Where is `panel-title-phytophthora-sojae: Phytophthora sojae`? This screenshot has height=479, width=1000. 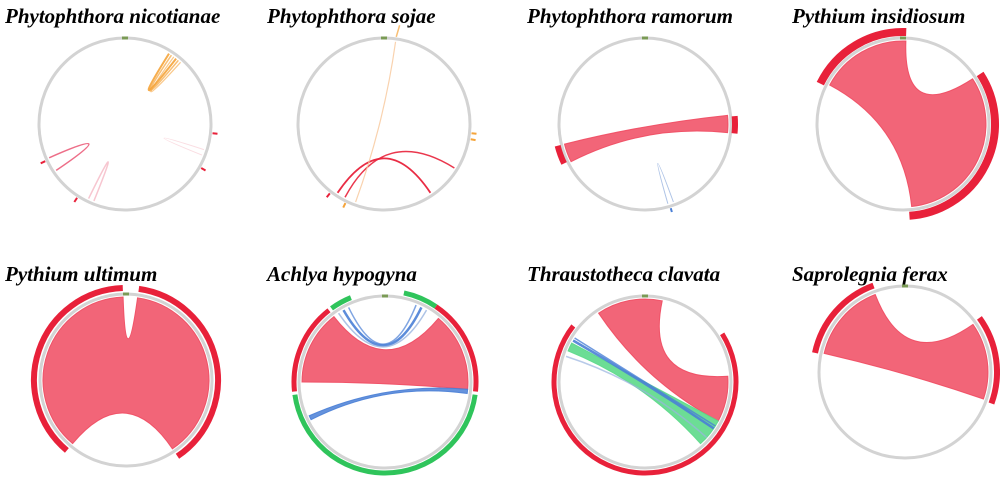 panel-title-phytophthora-sojae: Phytophthora sojae is located at coordinates (351, 16).